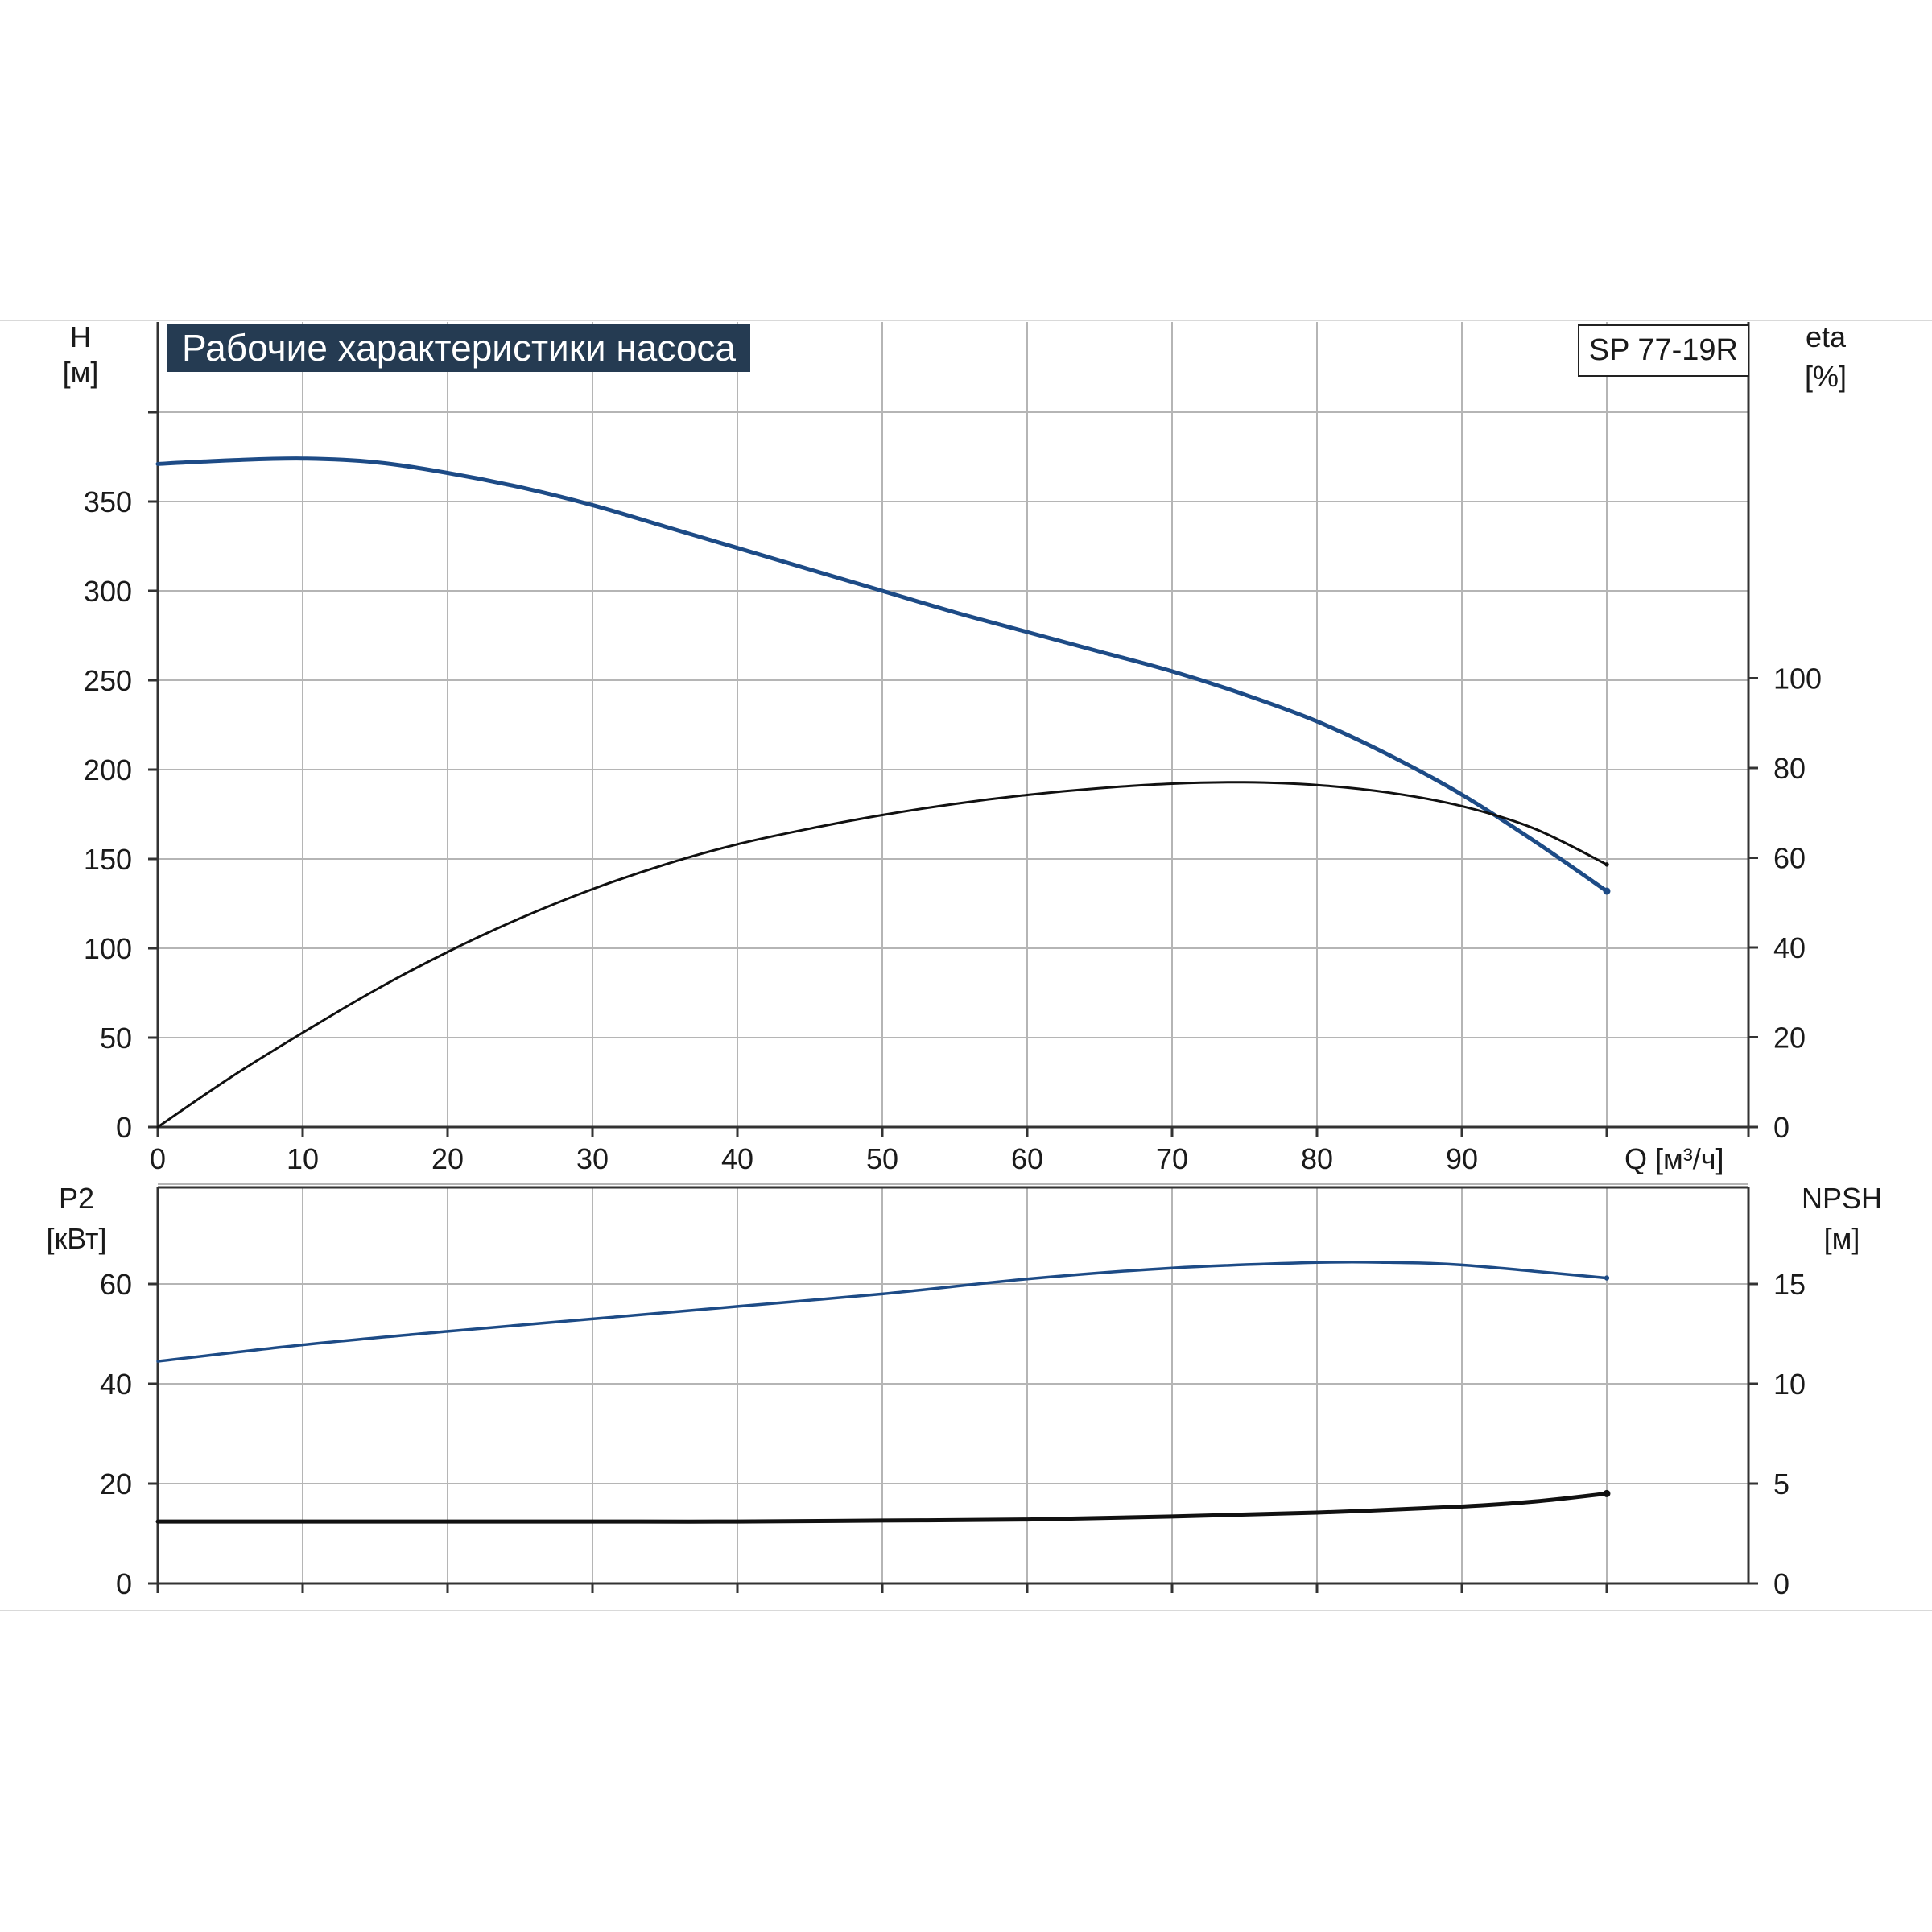 Image resolution: width=1932 pixels, height=1932 pixels. What do you see at coordinates (1663, 350) in the screenshot?
I see `pump-model-label: SP 77-19R` at bounding box center [1663, 350].